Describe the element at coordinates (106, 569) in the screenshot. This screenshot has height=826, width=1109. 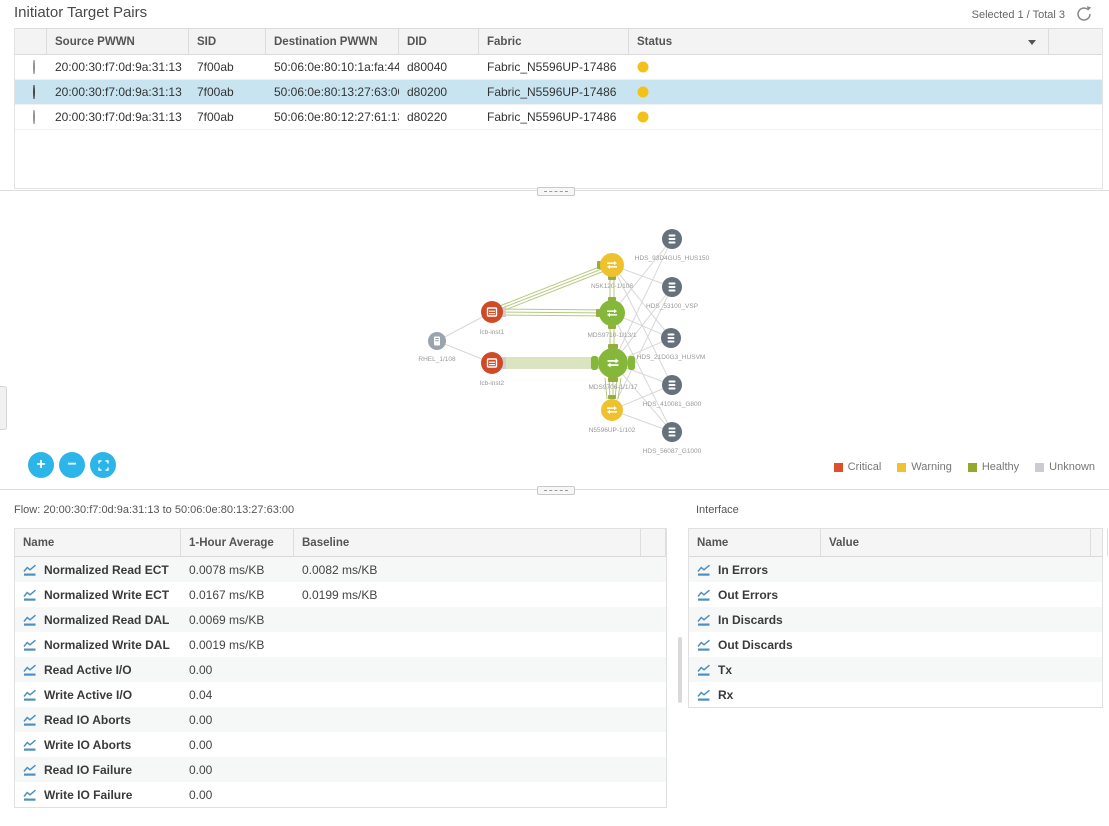
I see `metric-name: Normalized Read ECT` at that location.